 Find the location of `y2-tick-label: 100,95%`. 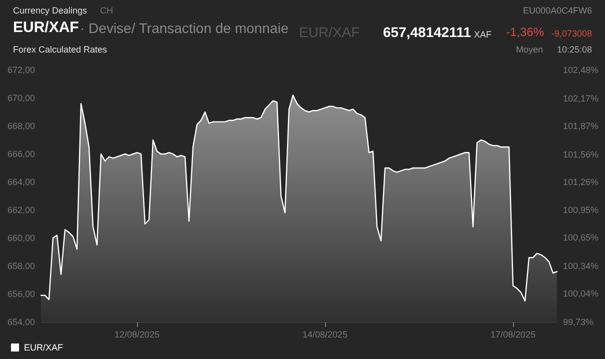

y2-tick-label: 100,95% is located at coordinates (581, 210).